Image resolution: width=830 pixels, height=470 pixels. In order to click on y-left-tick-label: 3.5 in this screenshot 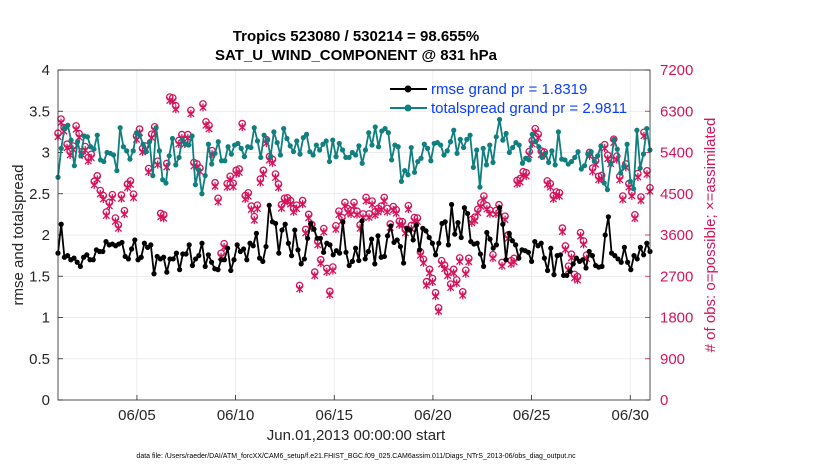, I will do `click(39, 111)`.